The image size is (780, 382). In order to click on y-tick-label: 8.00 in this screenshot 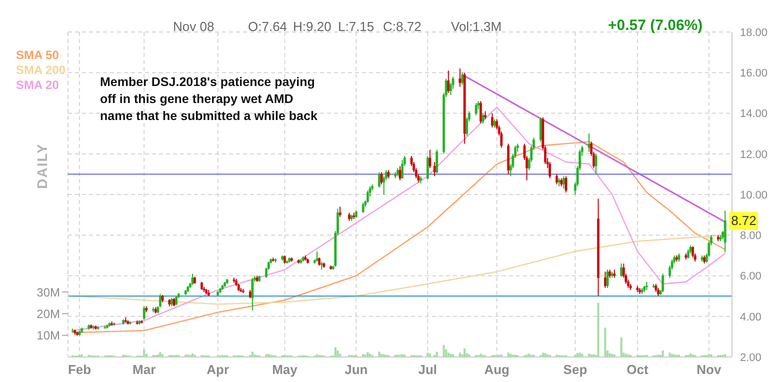, I will do `click(751, 236)`.